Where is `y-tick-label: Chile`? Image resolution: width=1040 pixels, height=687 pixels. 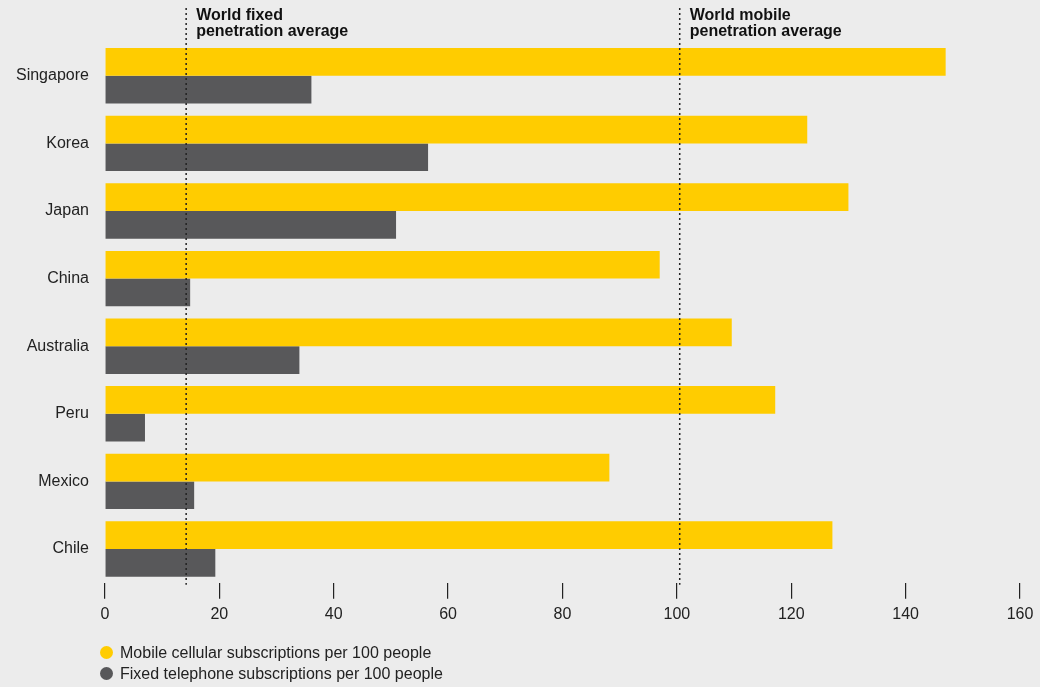
y-tick-label: Chile is located at coordinates (71, 548).